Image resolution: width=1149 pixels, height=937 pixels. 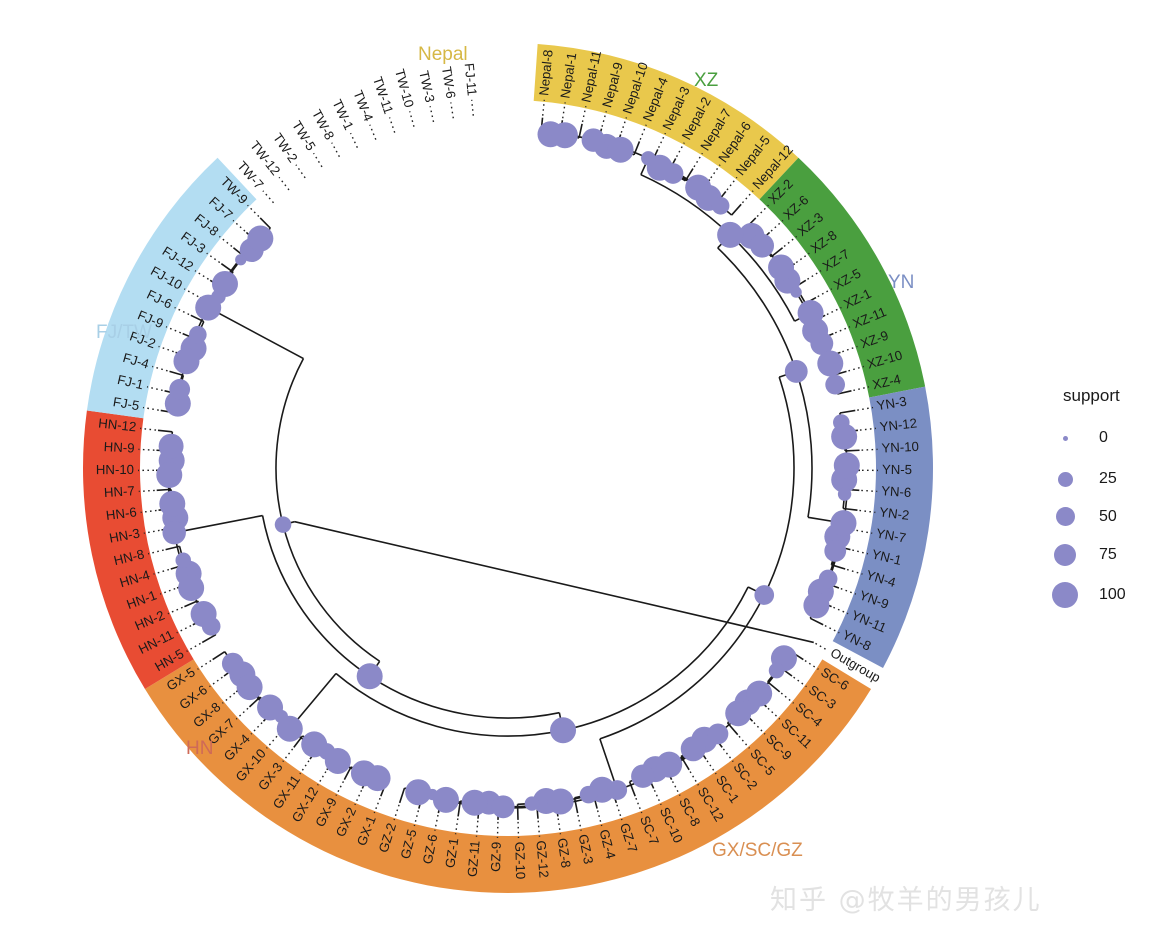 I want to click on tip-label: YN-5, so click(x=897, y=469).